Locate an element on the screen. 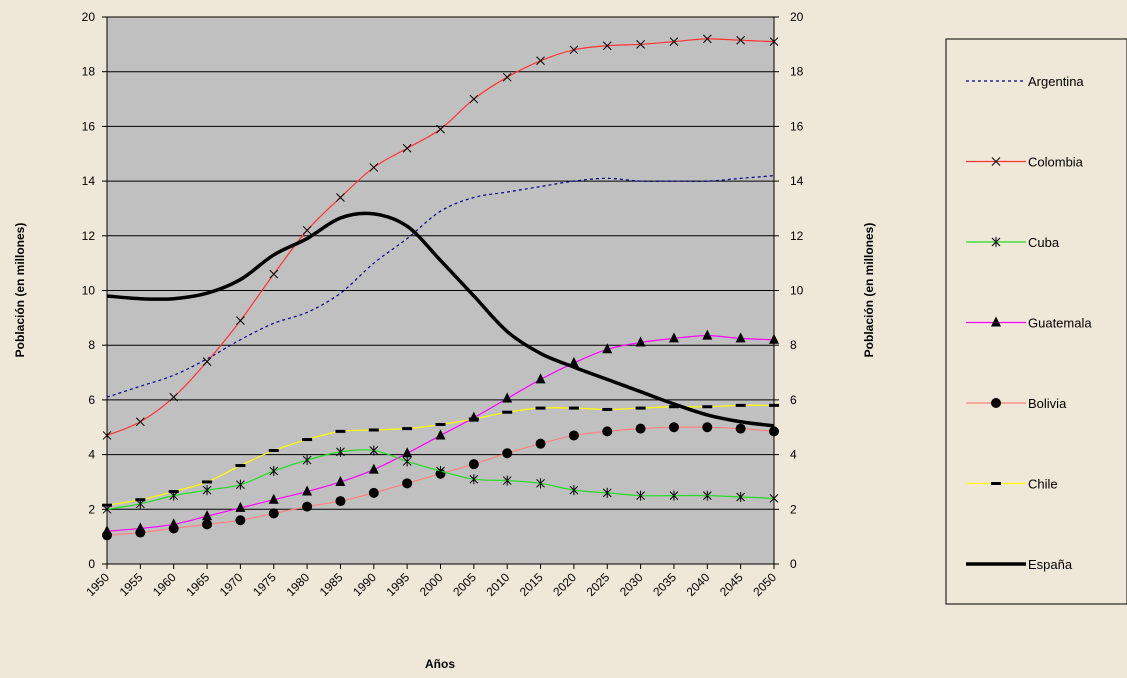 The height and width of the screenshot is (678, 1127). y-tick-label-right: 6 is located at coordinates (793, 400).